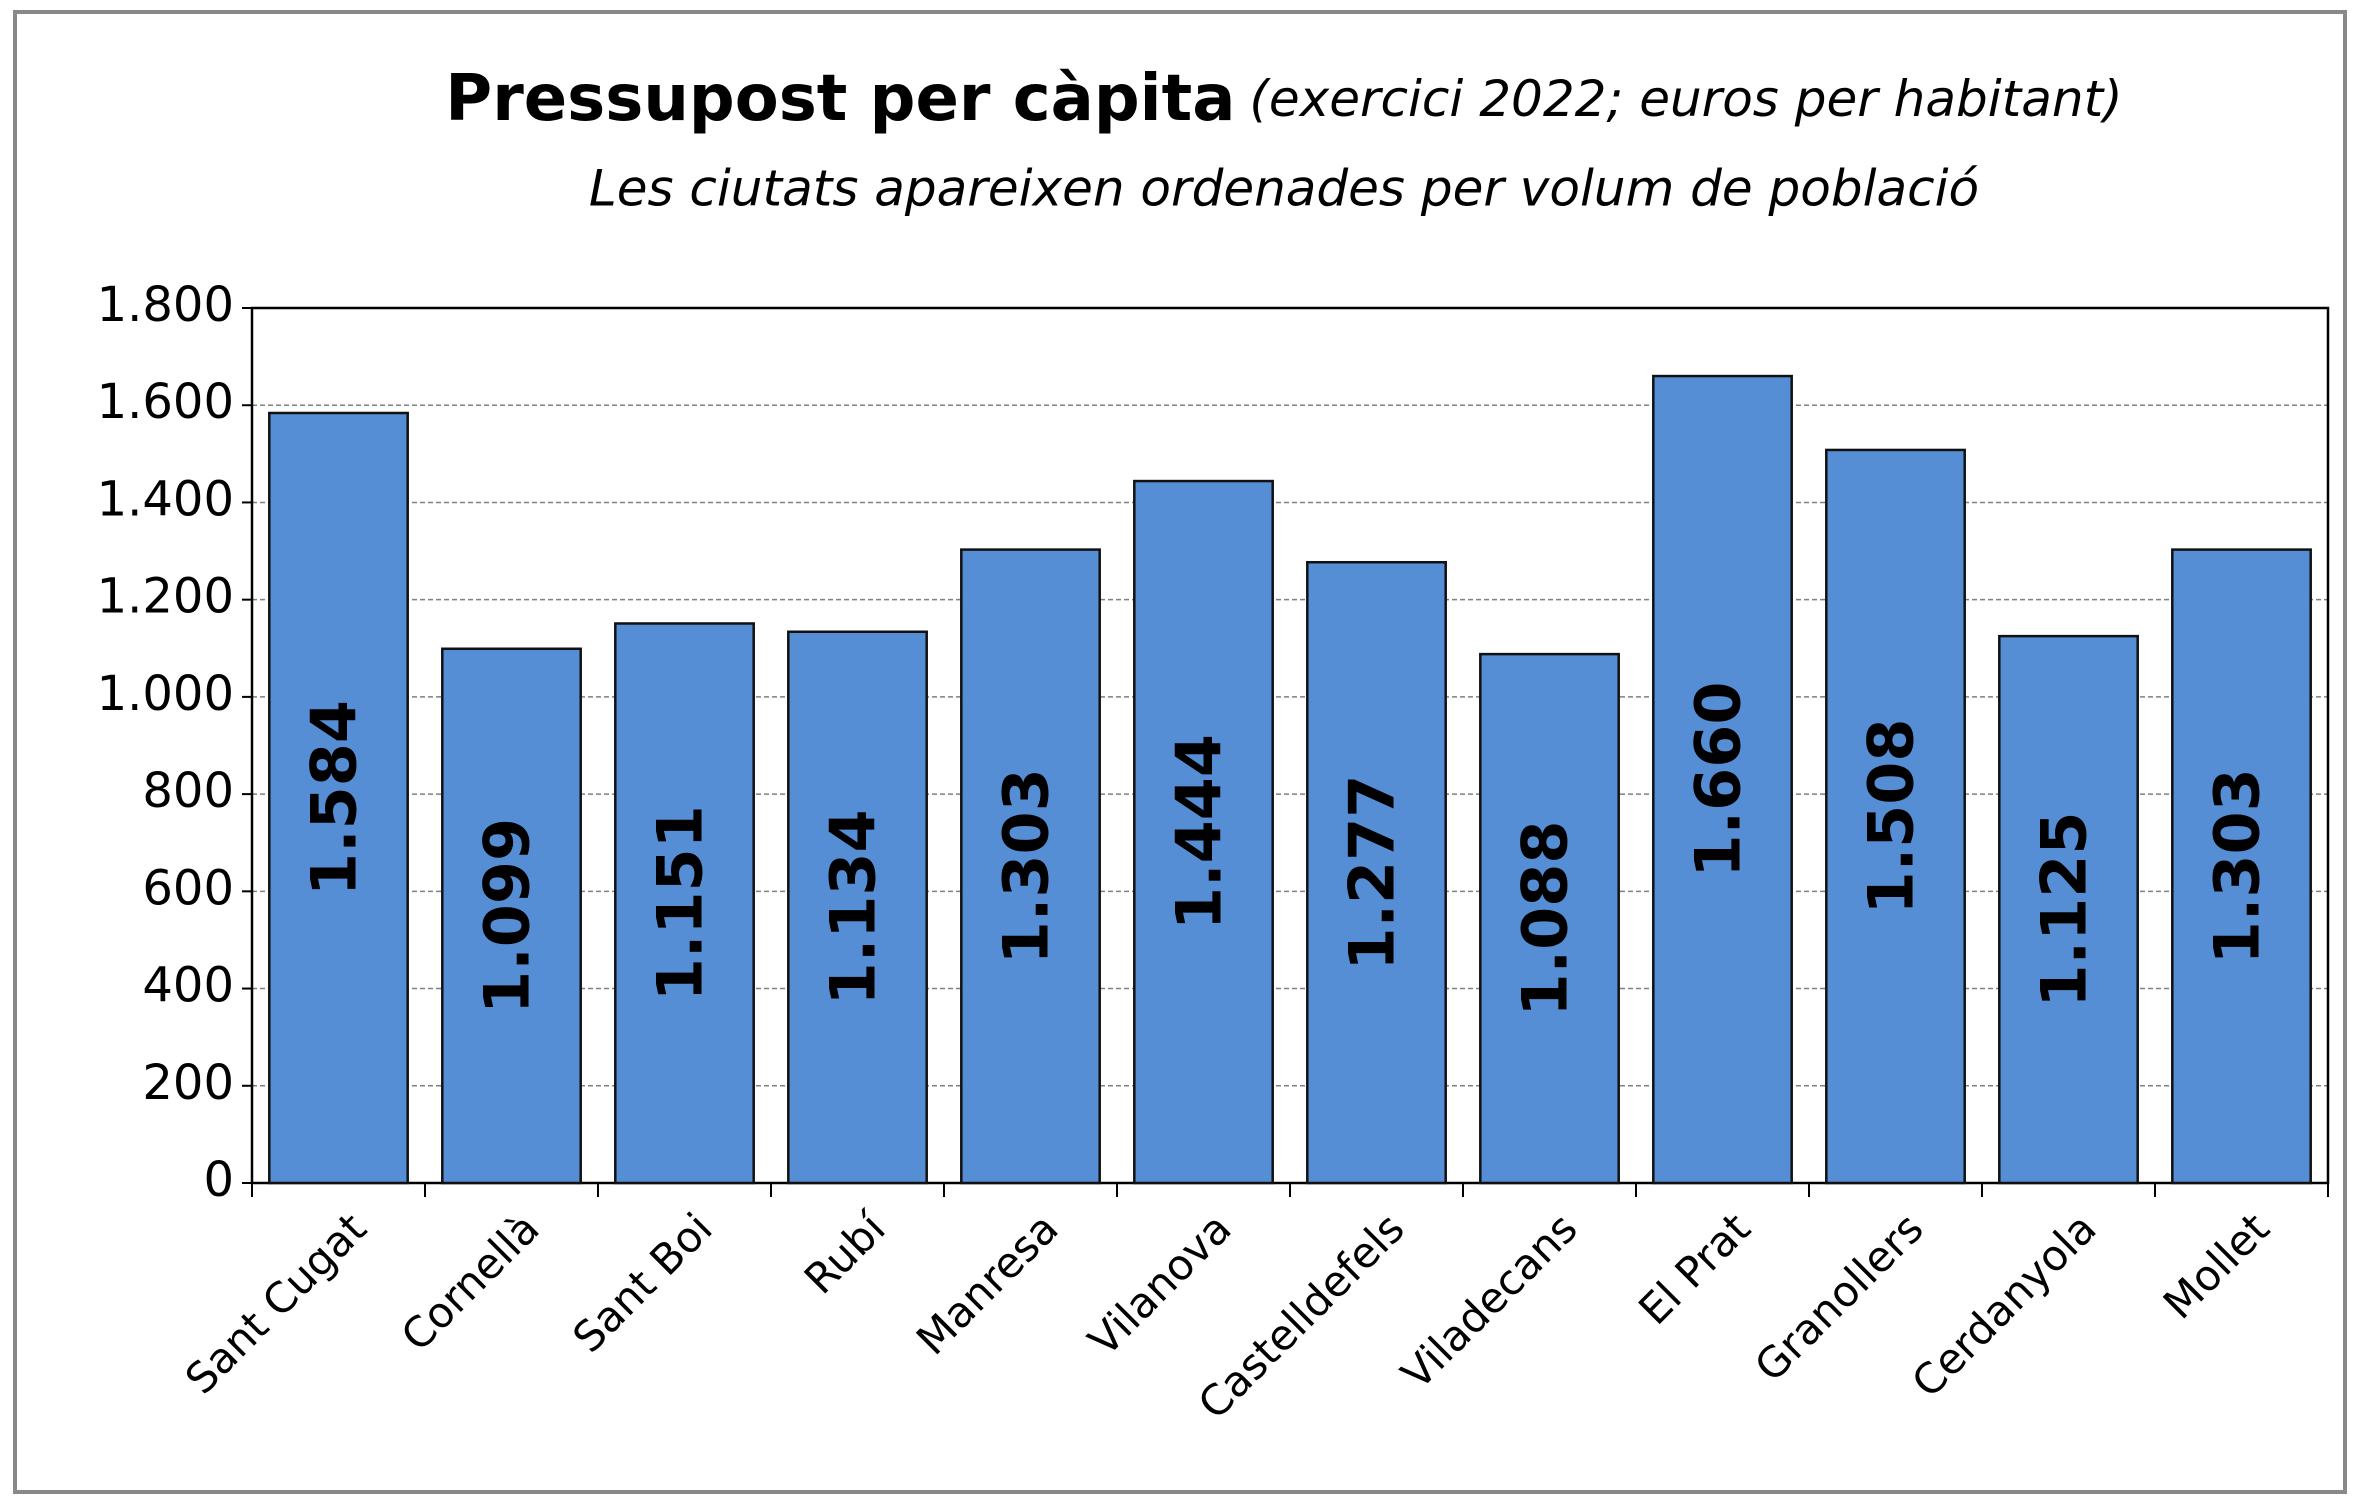 The height and width of the screenshot is (1499, 2355). I want to click on value-label: 1.660, so click(1718, 779).